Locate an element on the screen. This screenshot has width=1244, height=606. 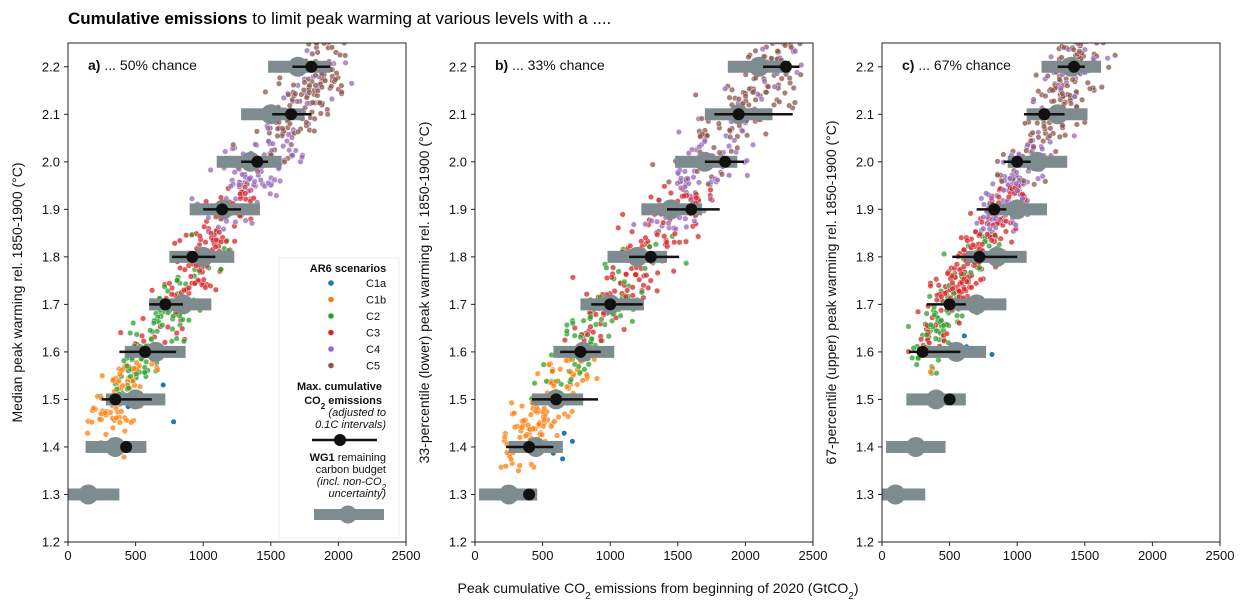
x-tick-label: 1500 is located at coordinates (1084, 555).